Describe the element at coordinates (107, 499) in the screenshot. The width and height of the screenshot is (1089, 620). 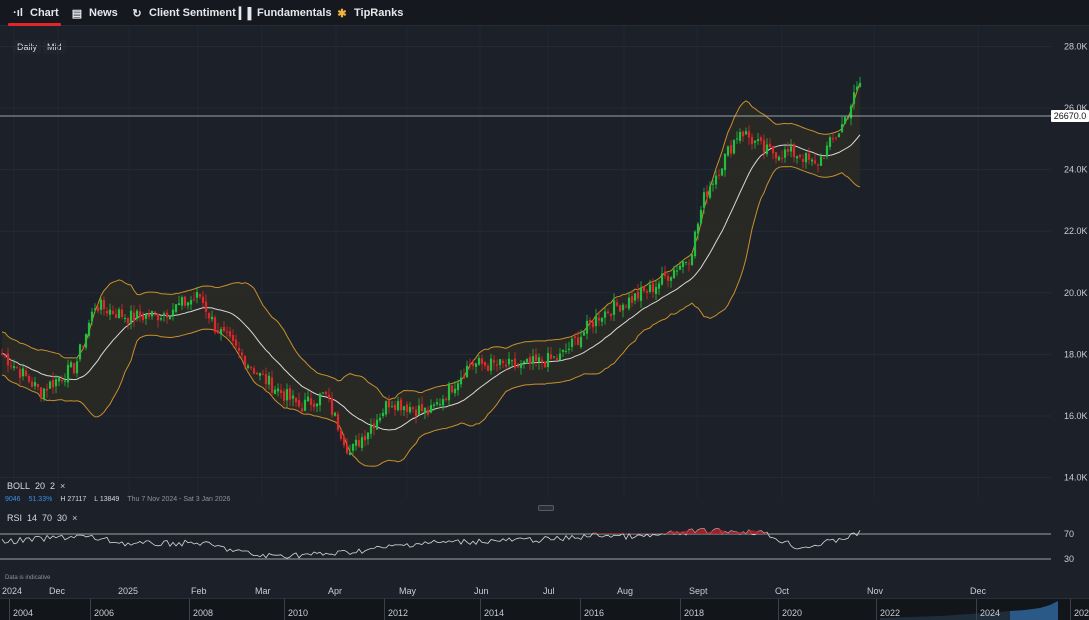
I see `boll-low: L 13849` at that location.